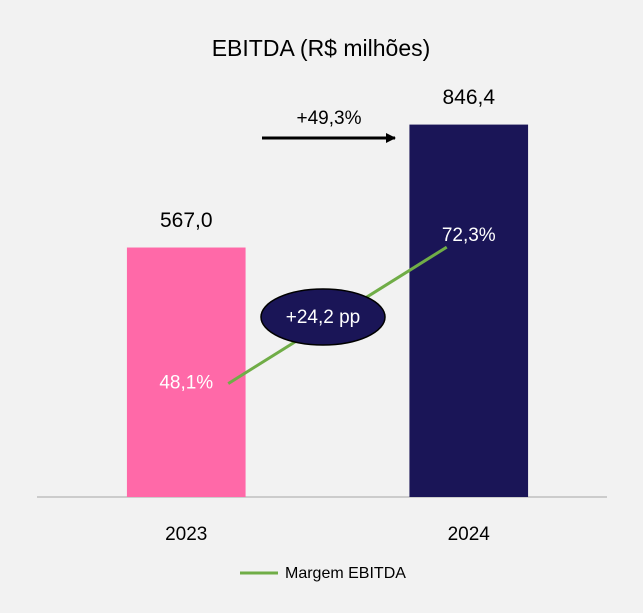 The image size is (643, 613). What do you see at coordinates (186, 220) in the screenshot?
I see `bar-value-label: 567,0` at bounding box center [186, 220].